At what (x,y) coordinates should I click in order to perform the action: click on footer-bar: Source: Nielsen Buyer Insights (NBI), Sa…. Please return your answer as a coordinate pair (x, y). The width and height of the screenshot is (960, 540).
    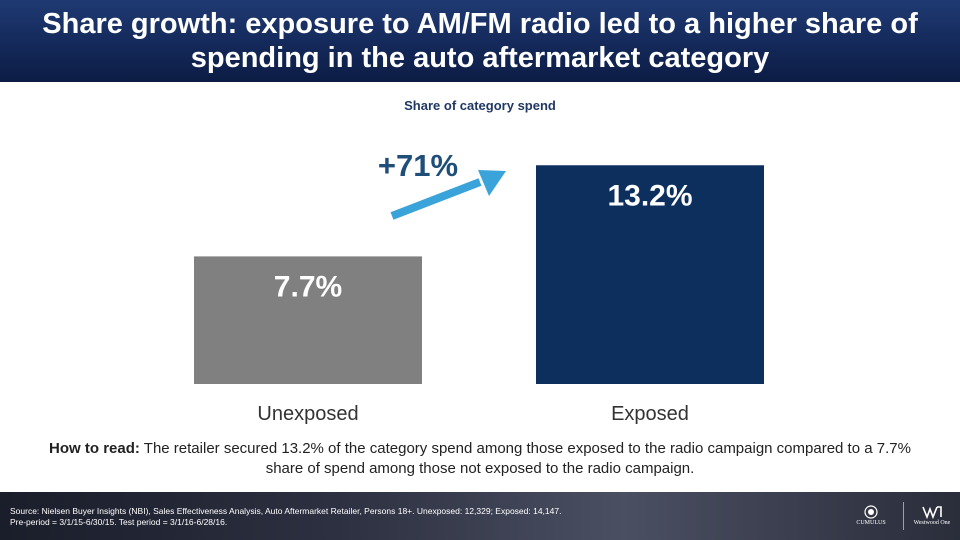
    Looking at the image, I should click on (480, 516).